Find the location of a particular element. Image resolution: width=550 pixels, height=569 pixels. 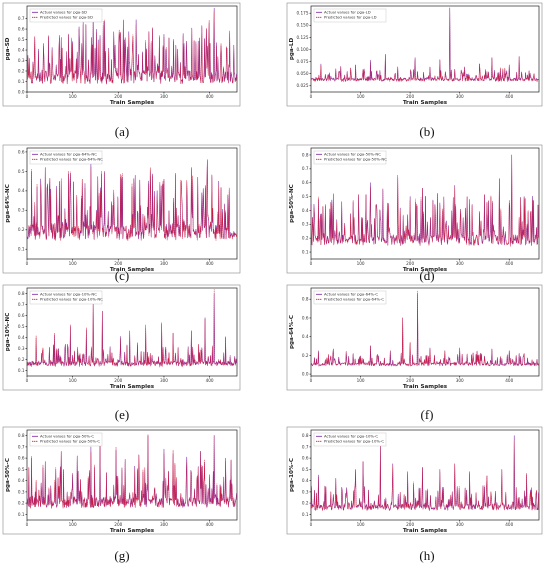

y-tick-label: 0.025 is located at coordinates (303, 85).